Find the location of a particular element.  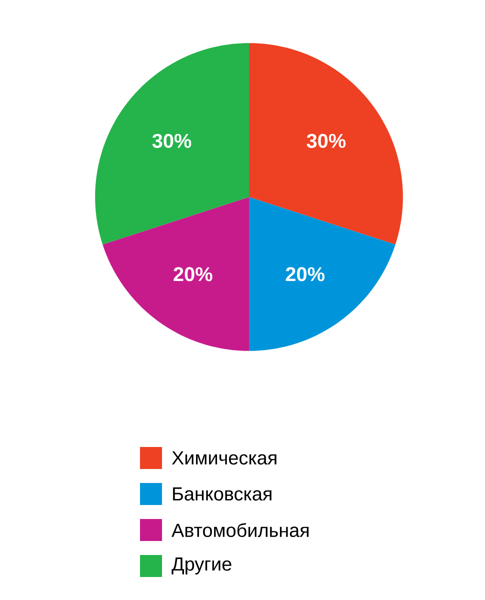

legend-label: Другие is located at coordinates (202, 566).